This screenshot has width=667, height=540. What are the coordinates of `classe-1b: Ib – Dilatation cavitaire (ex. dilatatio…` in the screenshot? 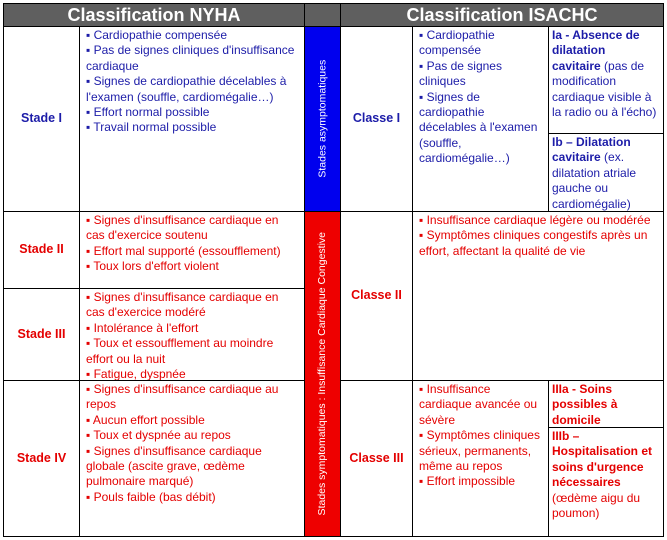 It's located at (606, 172).